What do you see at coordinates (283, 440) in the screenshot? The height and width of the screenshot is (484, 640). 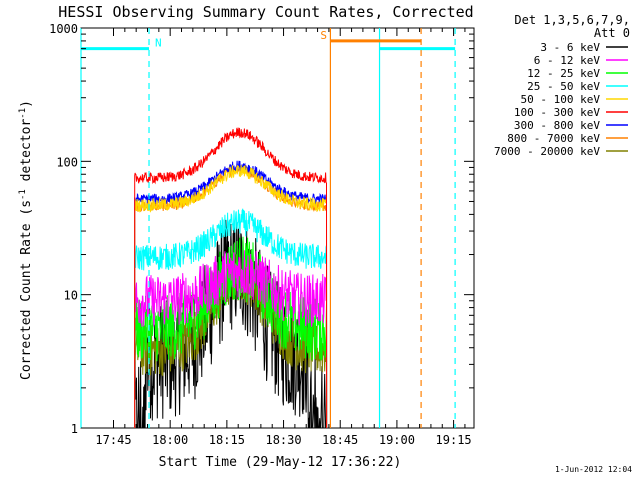 I see `x-tick-label: 18:30` at bounding box center [283, 440].